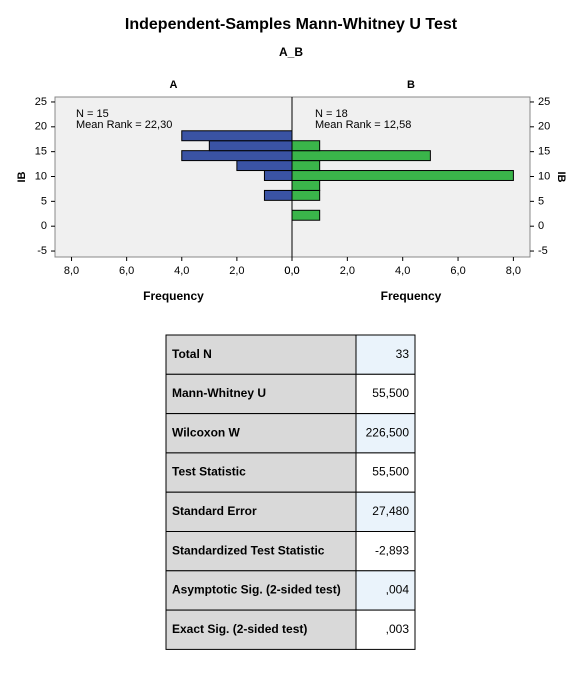 The height and width of the screenshot is (696, 582). Describe the element at coordinates (219, 393) in the screenshot. I see `row-label: Mann-Whitney U` at that location.